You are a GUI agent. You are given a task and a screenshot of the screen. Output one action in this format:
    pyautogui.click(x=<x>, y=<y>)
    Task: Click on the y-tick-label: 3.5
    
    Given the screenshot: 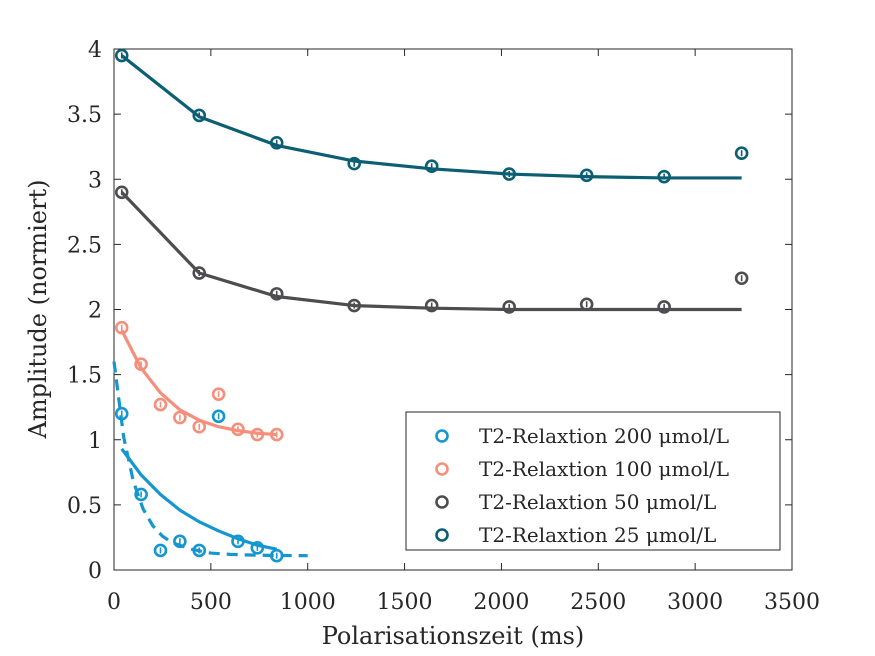 What is the action you would take?
    pyautogui.click(x=84, y=115)
    